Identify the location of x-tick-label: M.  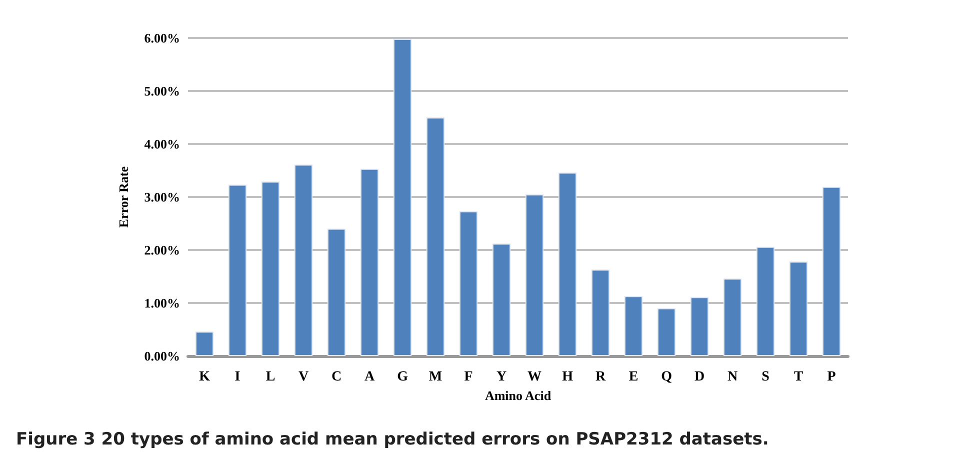
(435, 377).